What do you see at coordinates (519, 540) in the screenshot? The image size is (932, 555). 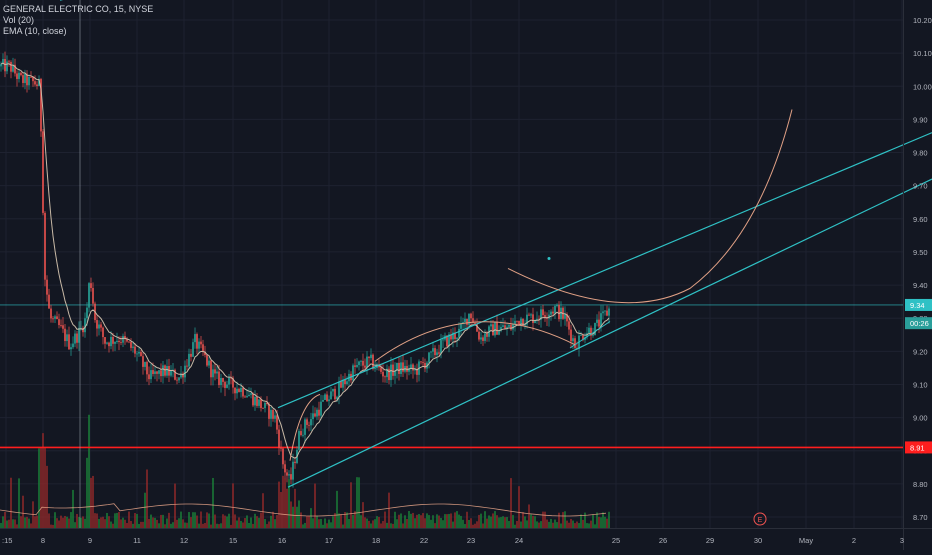 I see `time-axis-tick: 24` at bounding box center [519, 540].